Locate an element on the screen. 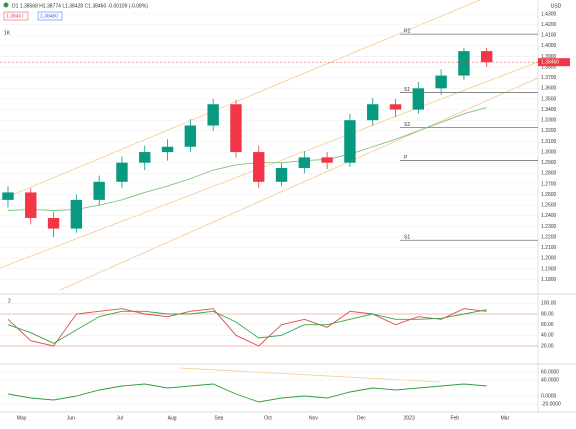 The height and width of the screenshot is (429, 576). y-tick-label: 1.2500 is located at coordinates (549, 206).